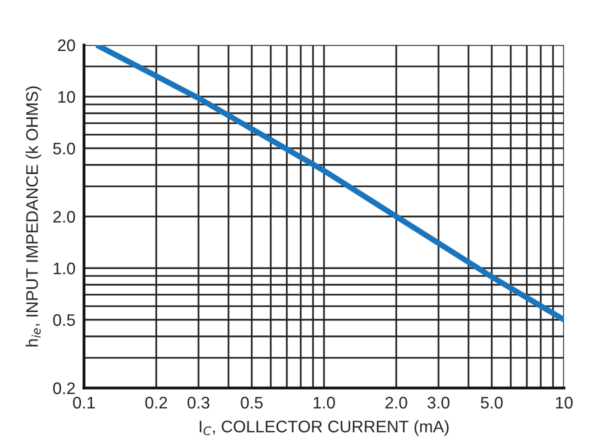 The width and height of the screenshot is (615, 446). I want to click on x-tick-label: 1.0, so click(324, 402).